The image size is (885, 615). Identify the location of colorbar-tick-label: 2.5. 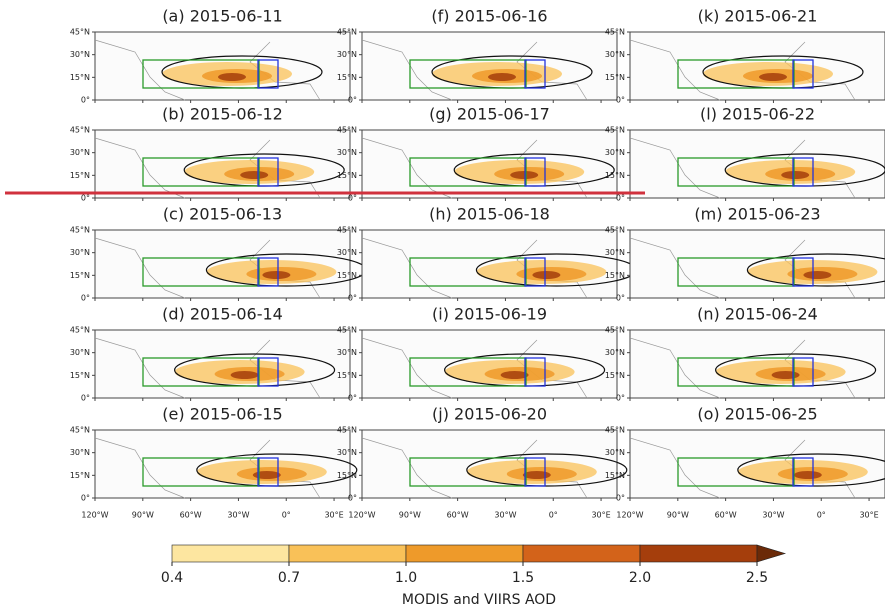
(757, 578).